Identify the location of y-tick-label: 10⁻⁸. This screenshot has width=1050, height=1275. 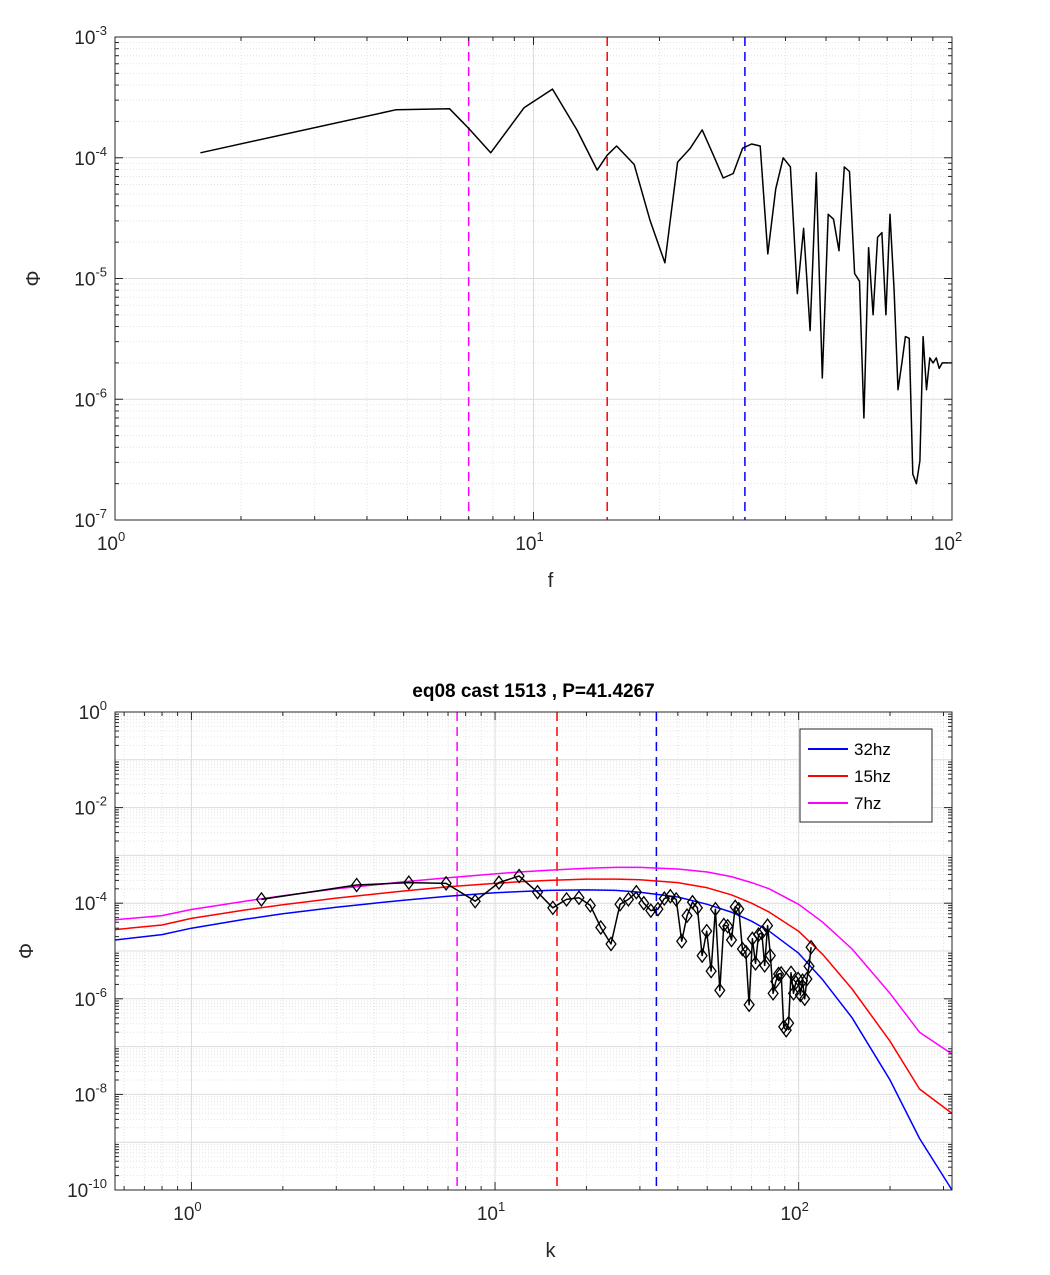
(90, 1093).